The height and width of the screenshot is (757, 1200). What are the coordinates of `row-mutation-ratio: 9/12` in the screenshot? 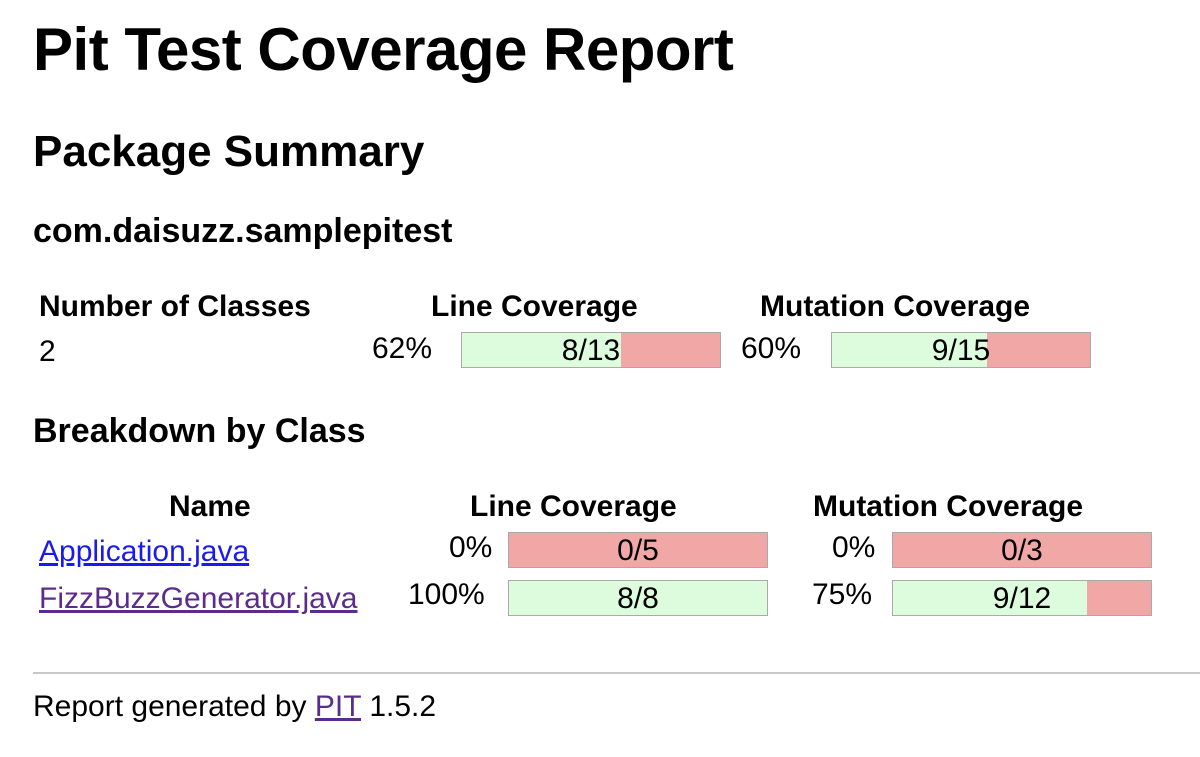 It's located at (1022, 598).